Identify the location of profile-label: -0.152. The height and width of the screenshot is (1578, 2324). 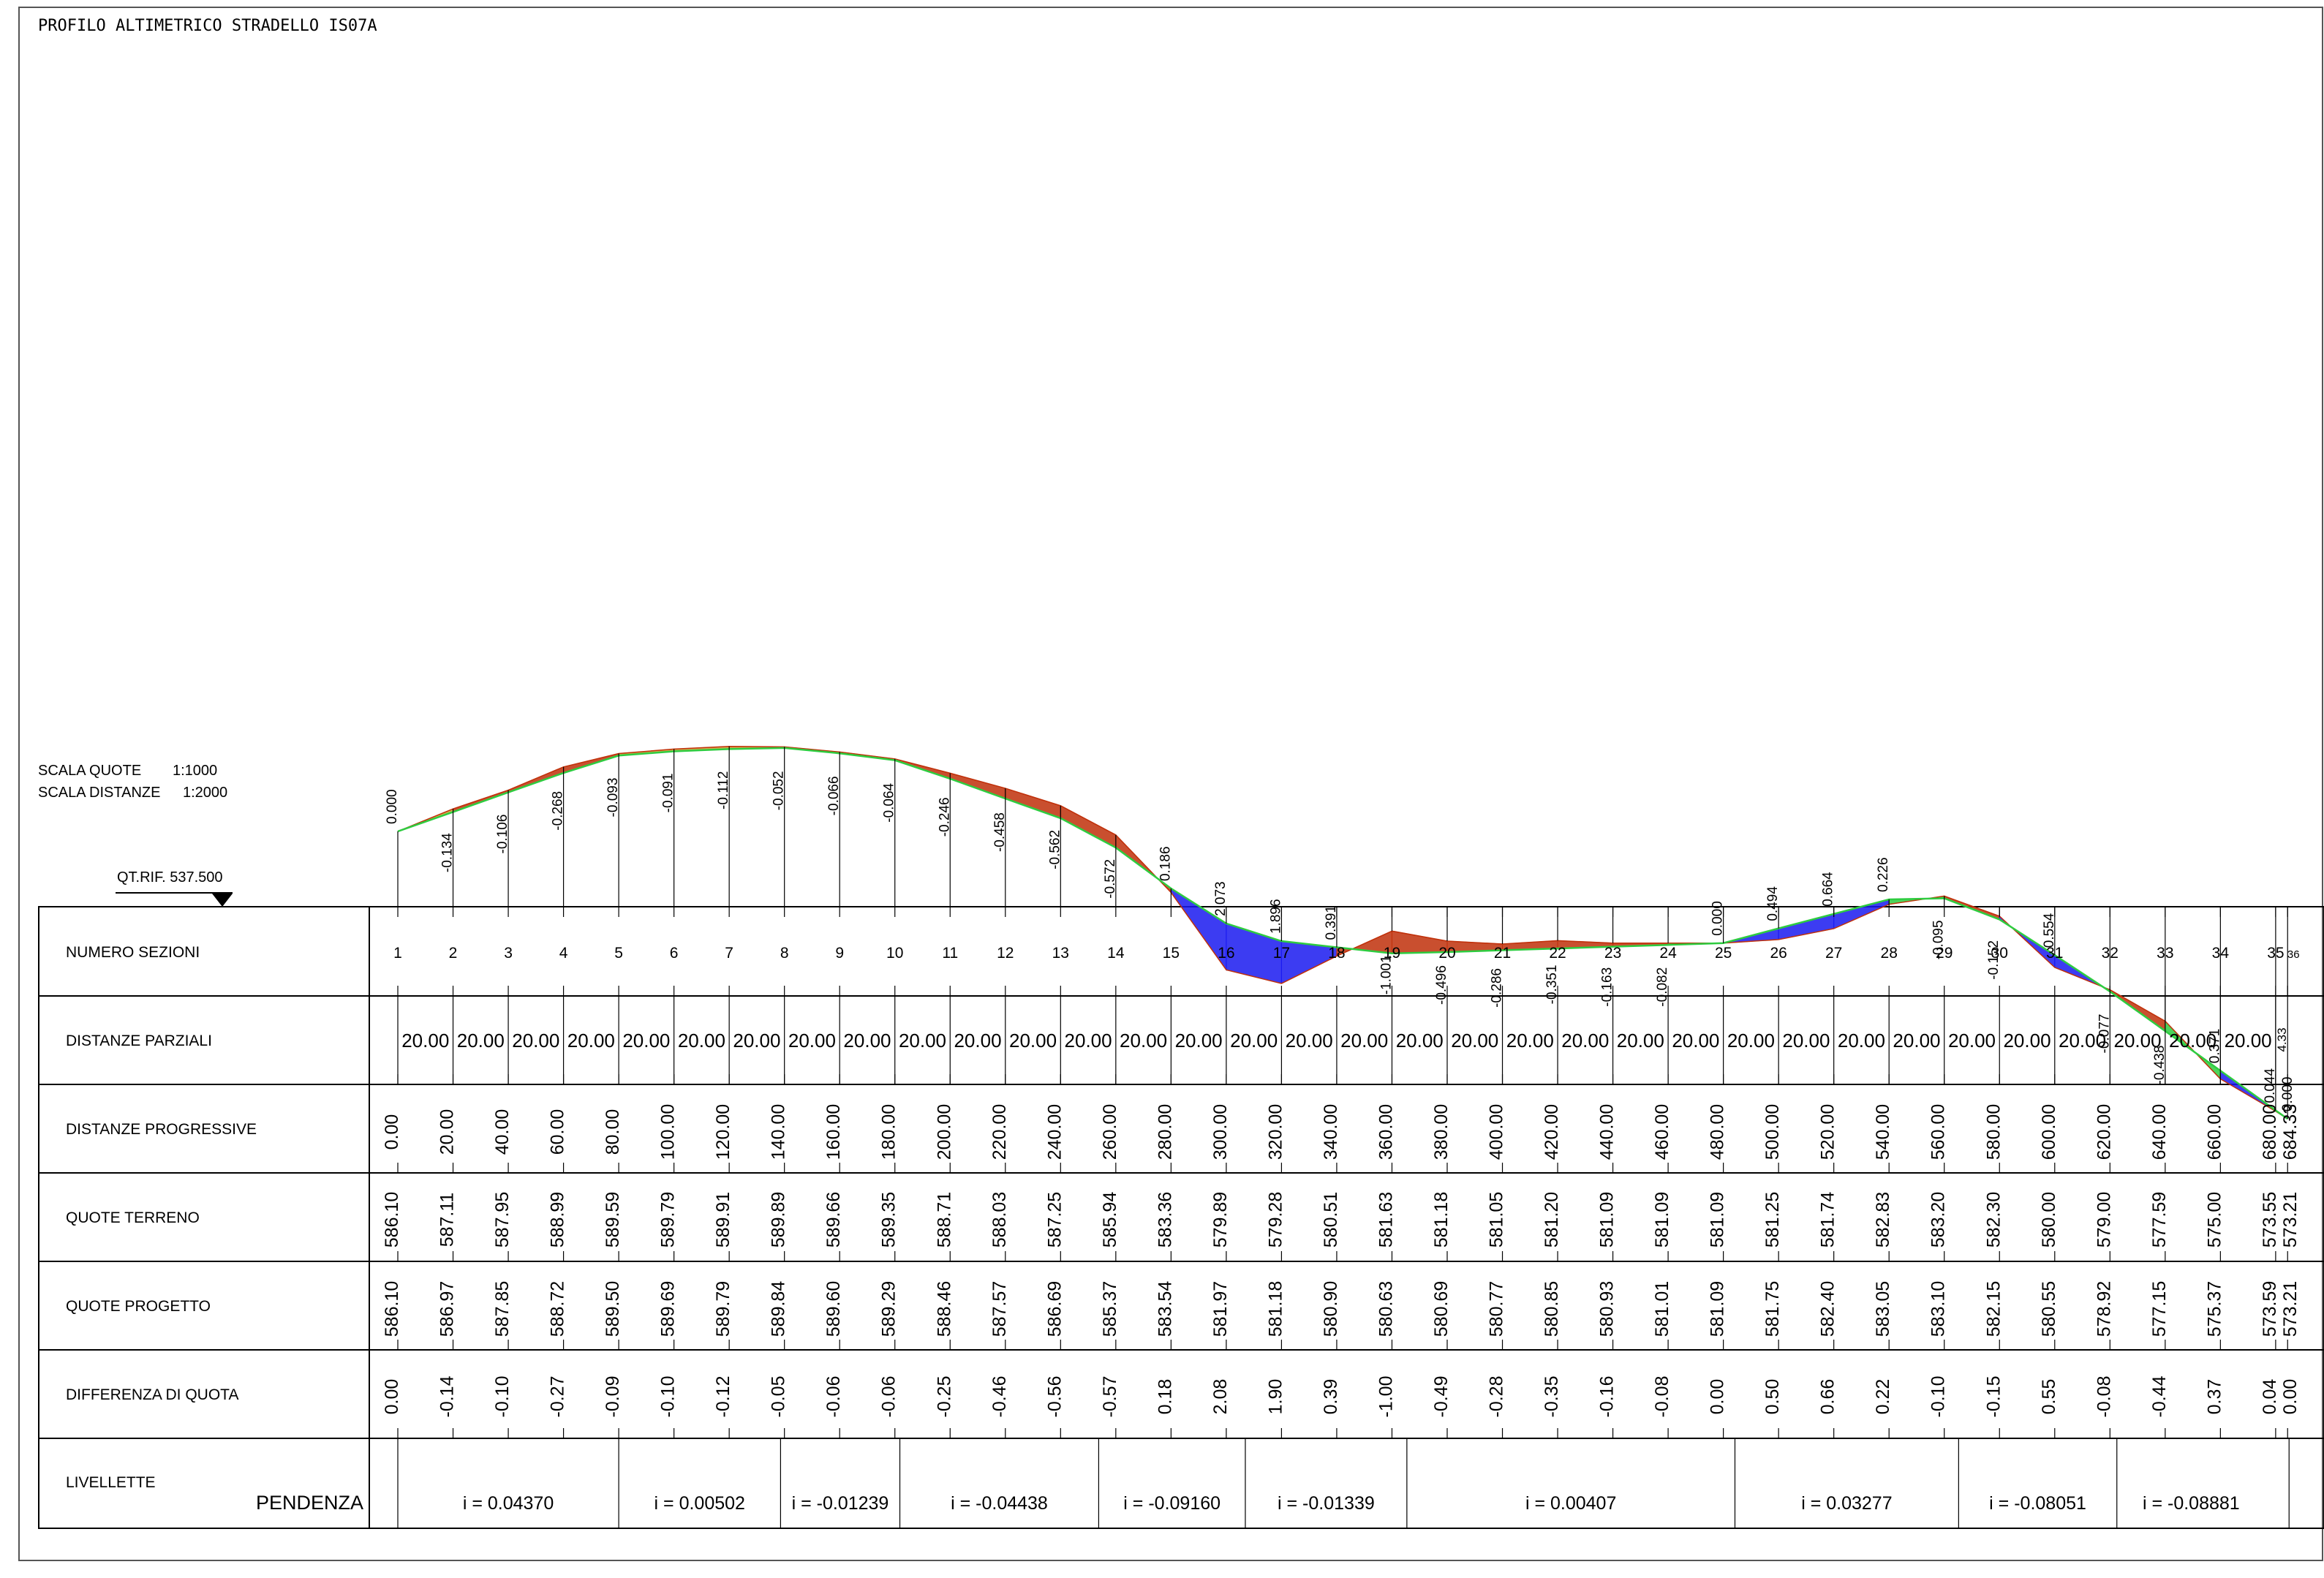
(1994, 960).